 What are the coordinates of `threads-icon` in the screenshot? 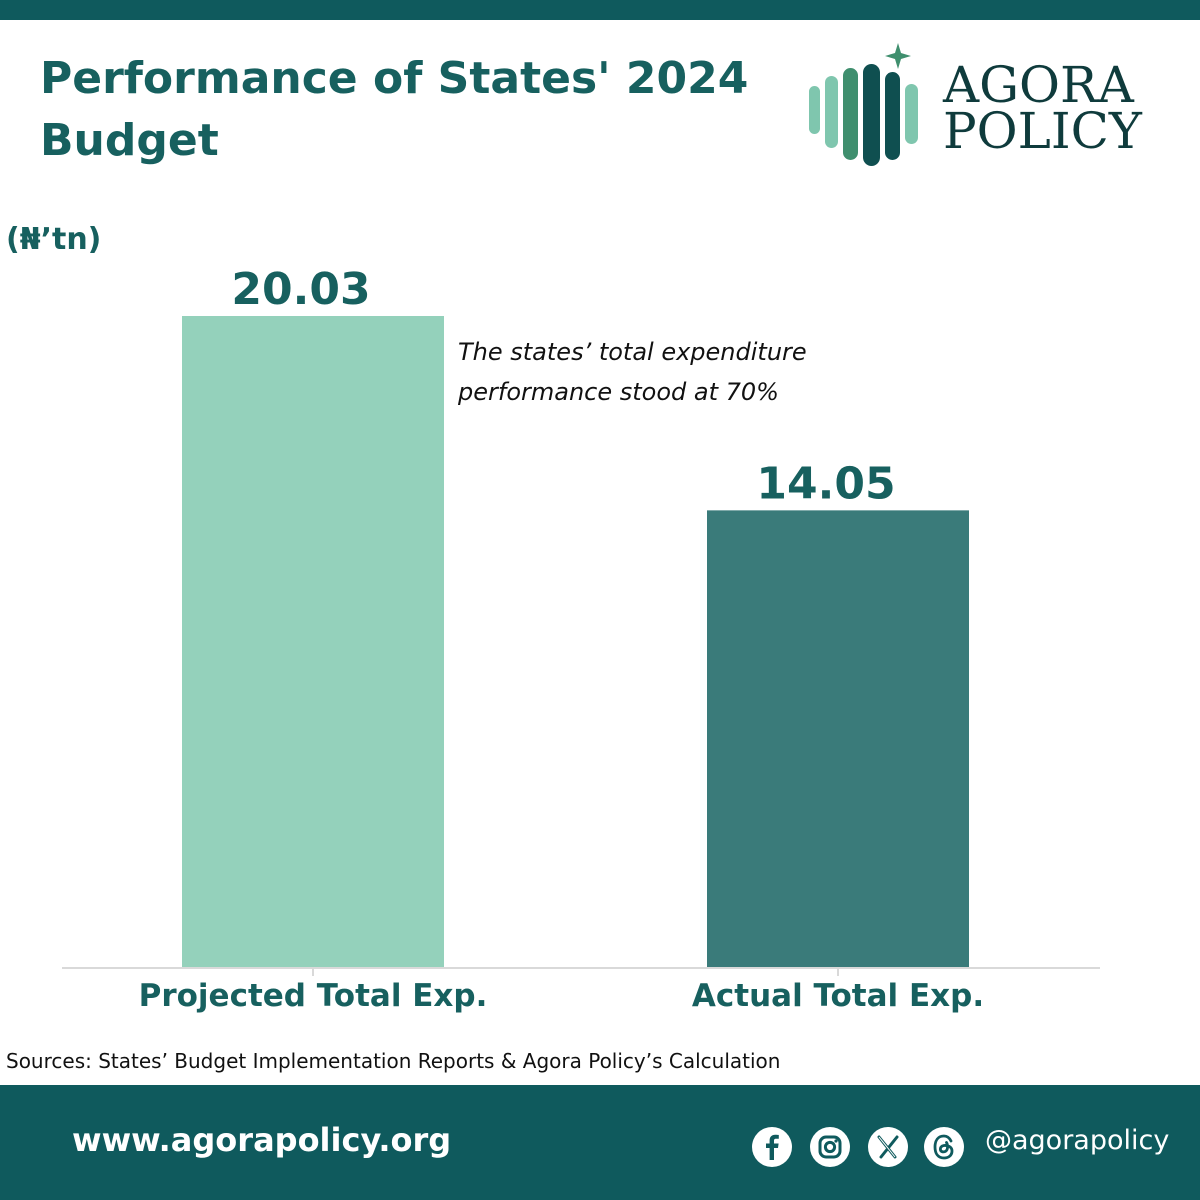 It's located at (944, 1147).